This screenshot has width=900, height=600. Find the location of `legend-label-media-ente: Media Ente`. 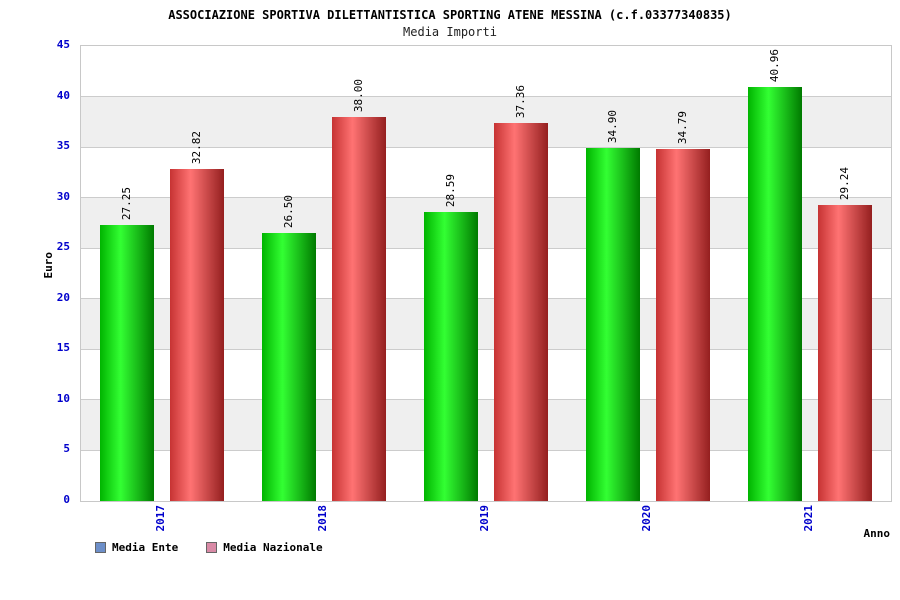

legend-label-media-ente: Media Ente is located at coordinates (145, 547).